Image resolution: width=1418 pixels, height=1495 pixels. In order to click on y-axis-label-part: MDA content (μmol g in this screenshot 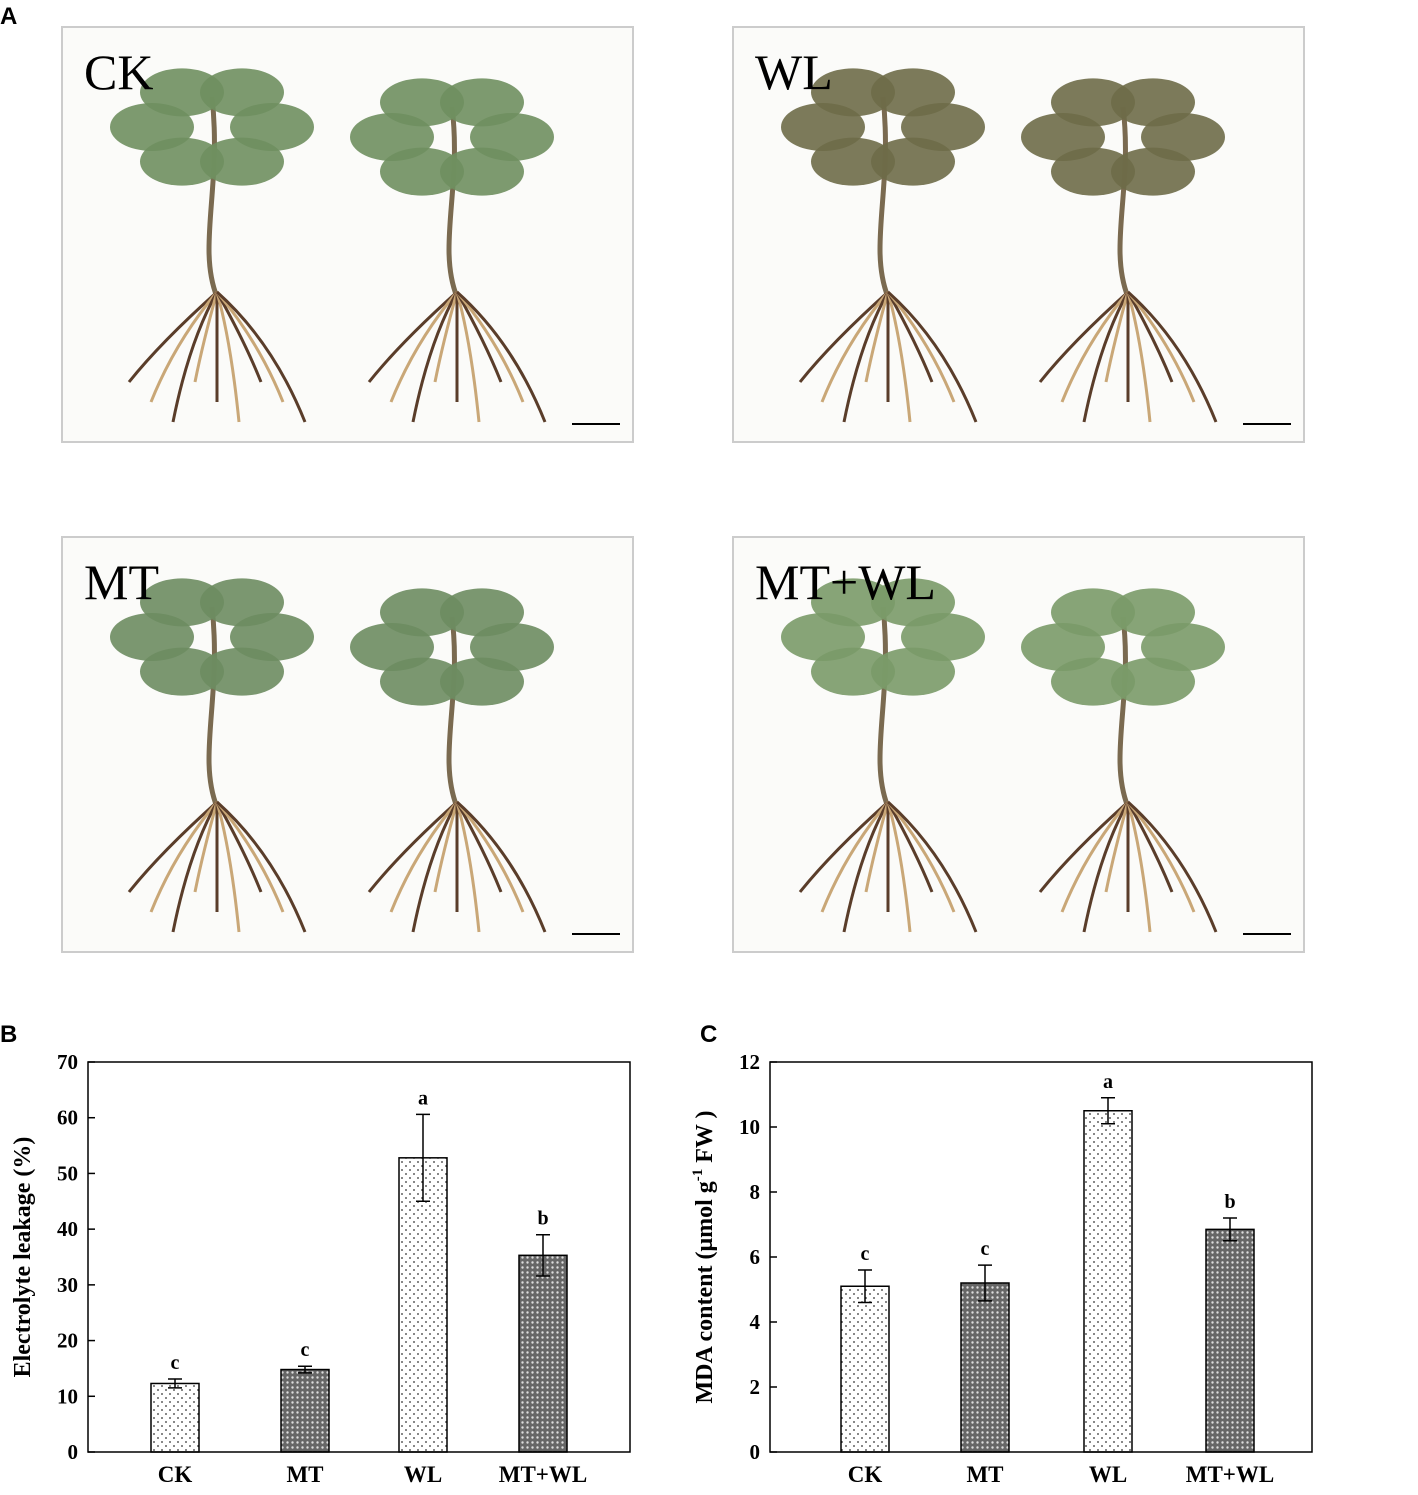, I will do `click(705, 1292)`.